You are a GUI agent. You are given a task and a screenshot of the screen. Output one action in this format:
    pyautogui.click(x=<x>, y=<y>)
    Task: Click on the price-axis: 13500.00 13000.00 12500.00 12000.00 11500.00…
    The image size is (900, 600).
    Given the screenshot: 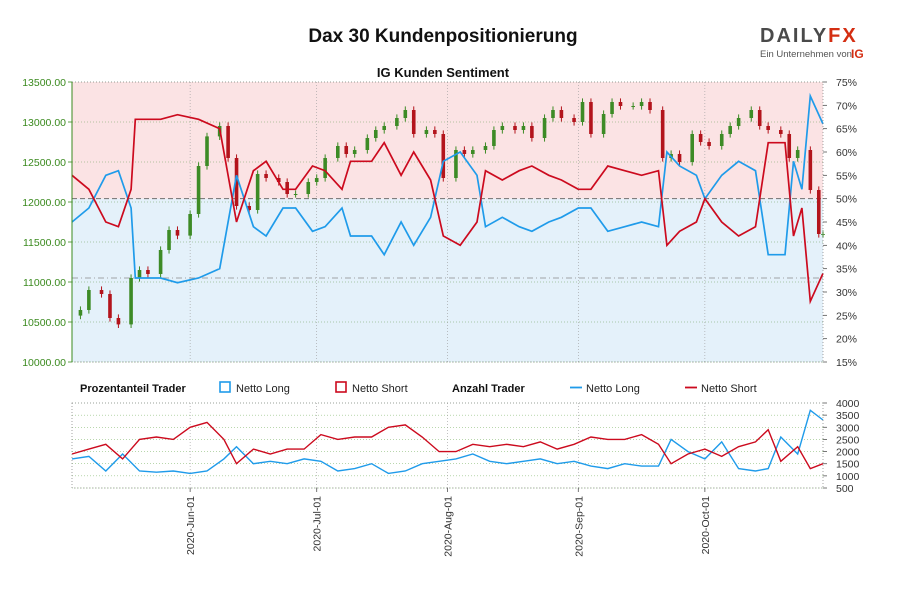 What is the action you would take?
    pyautogui.click(x=47, y=223)
    